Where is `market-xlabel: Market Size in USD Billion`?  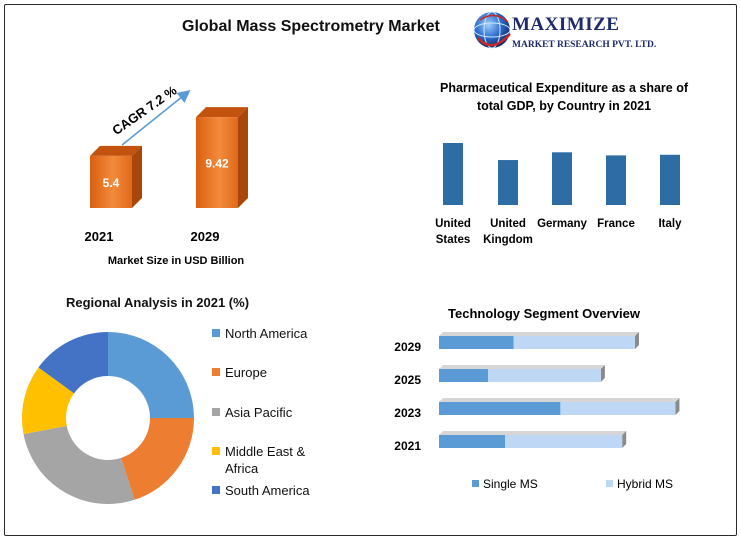 market-xlabel: Market Size in USD Billion is located at coordinates (176, 261).